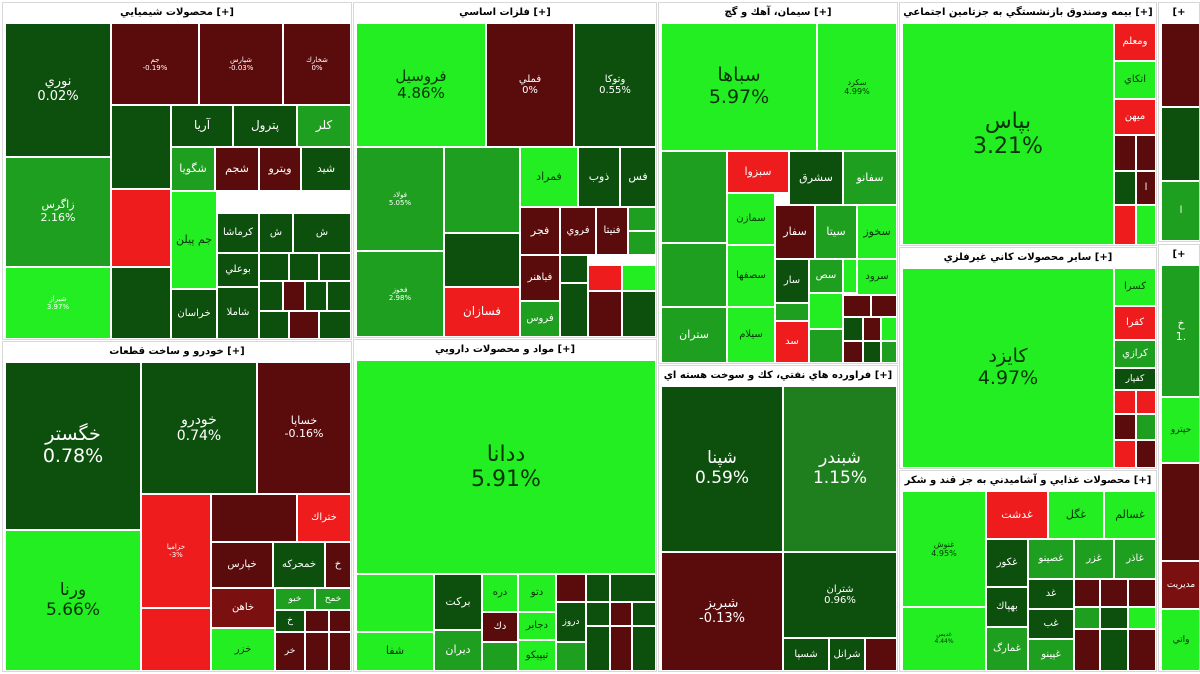  Describe the element at coordinates (458, 602) in the screenshot. I see `tile-barkat: بركت` at that location.